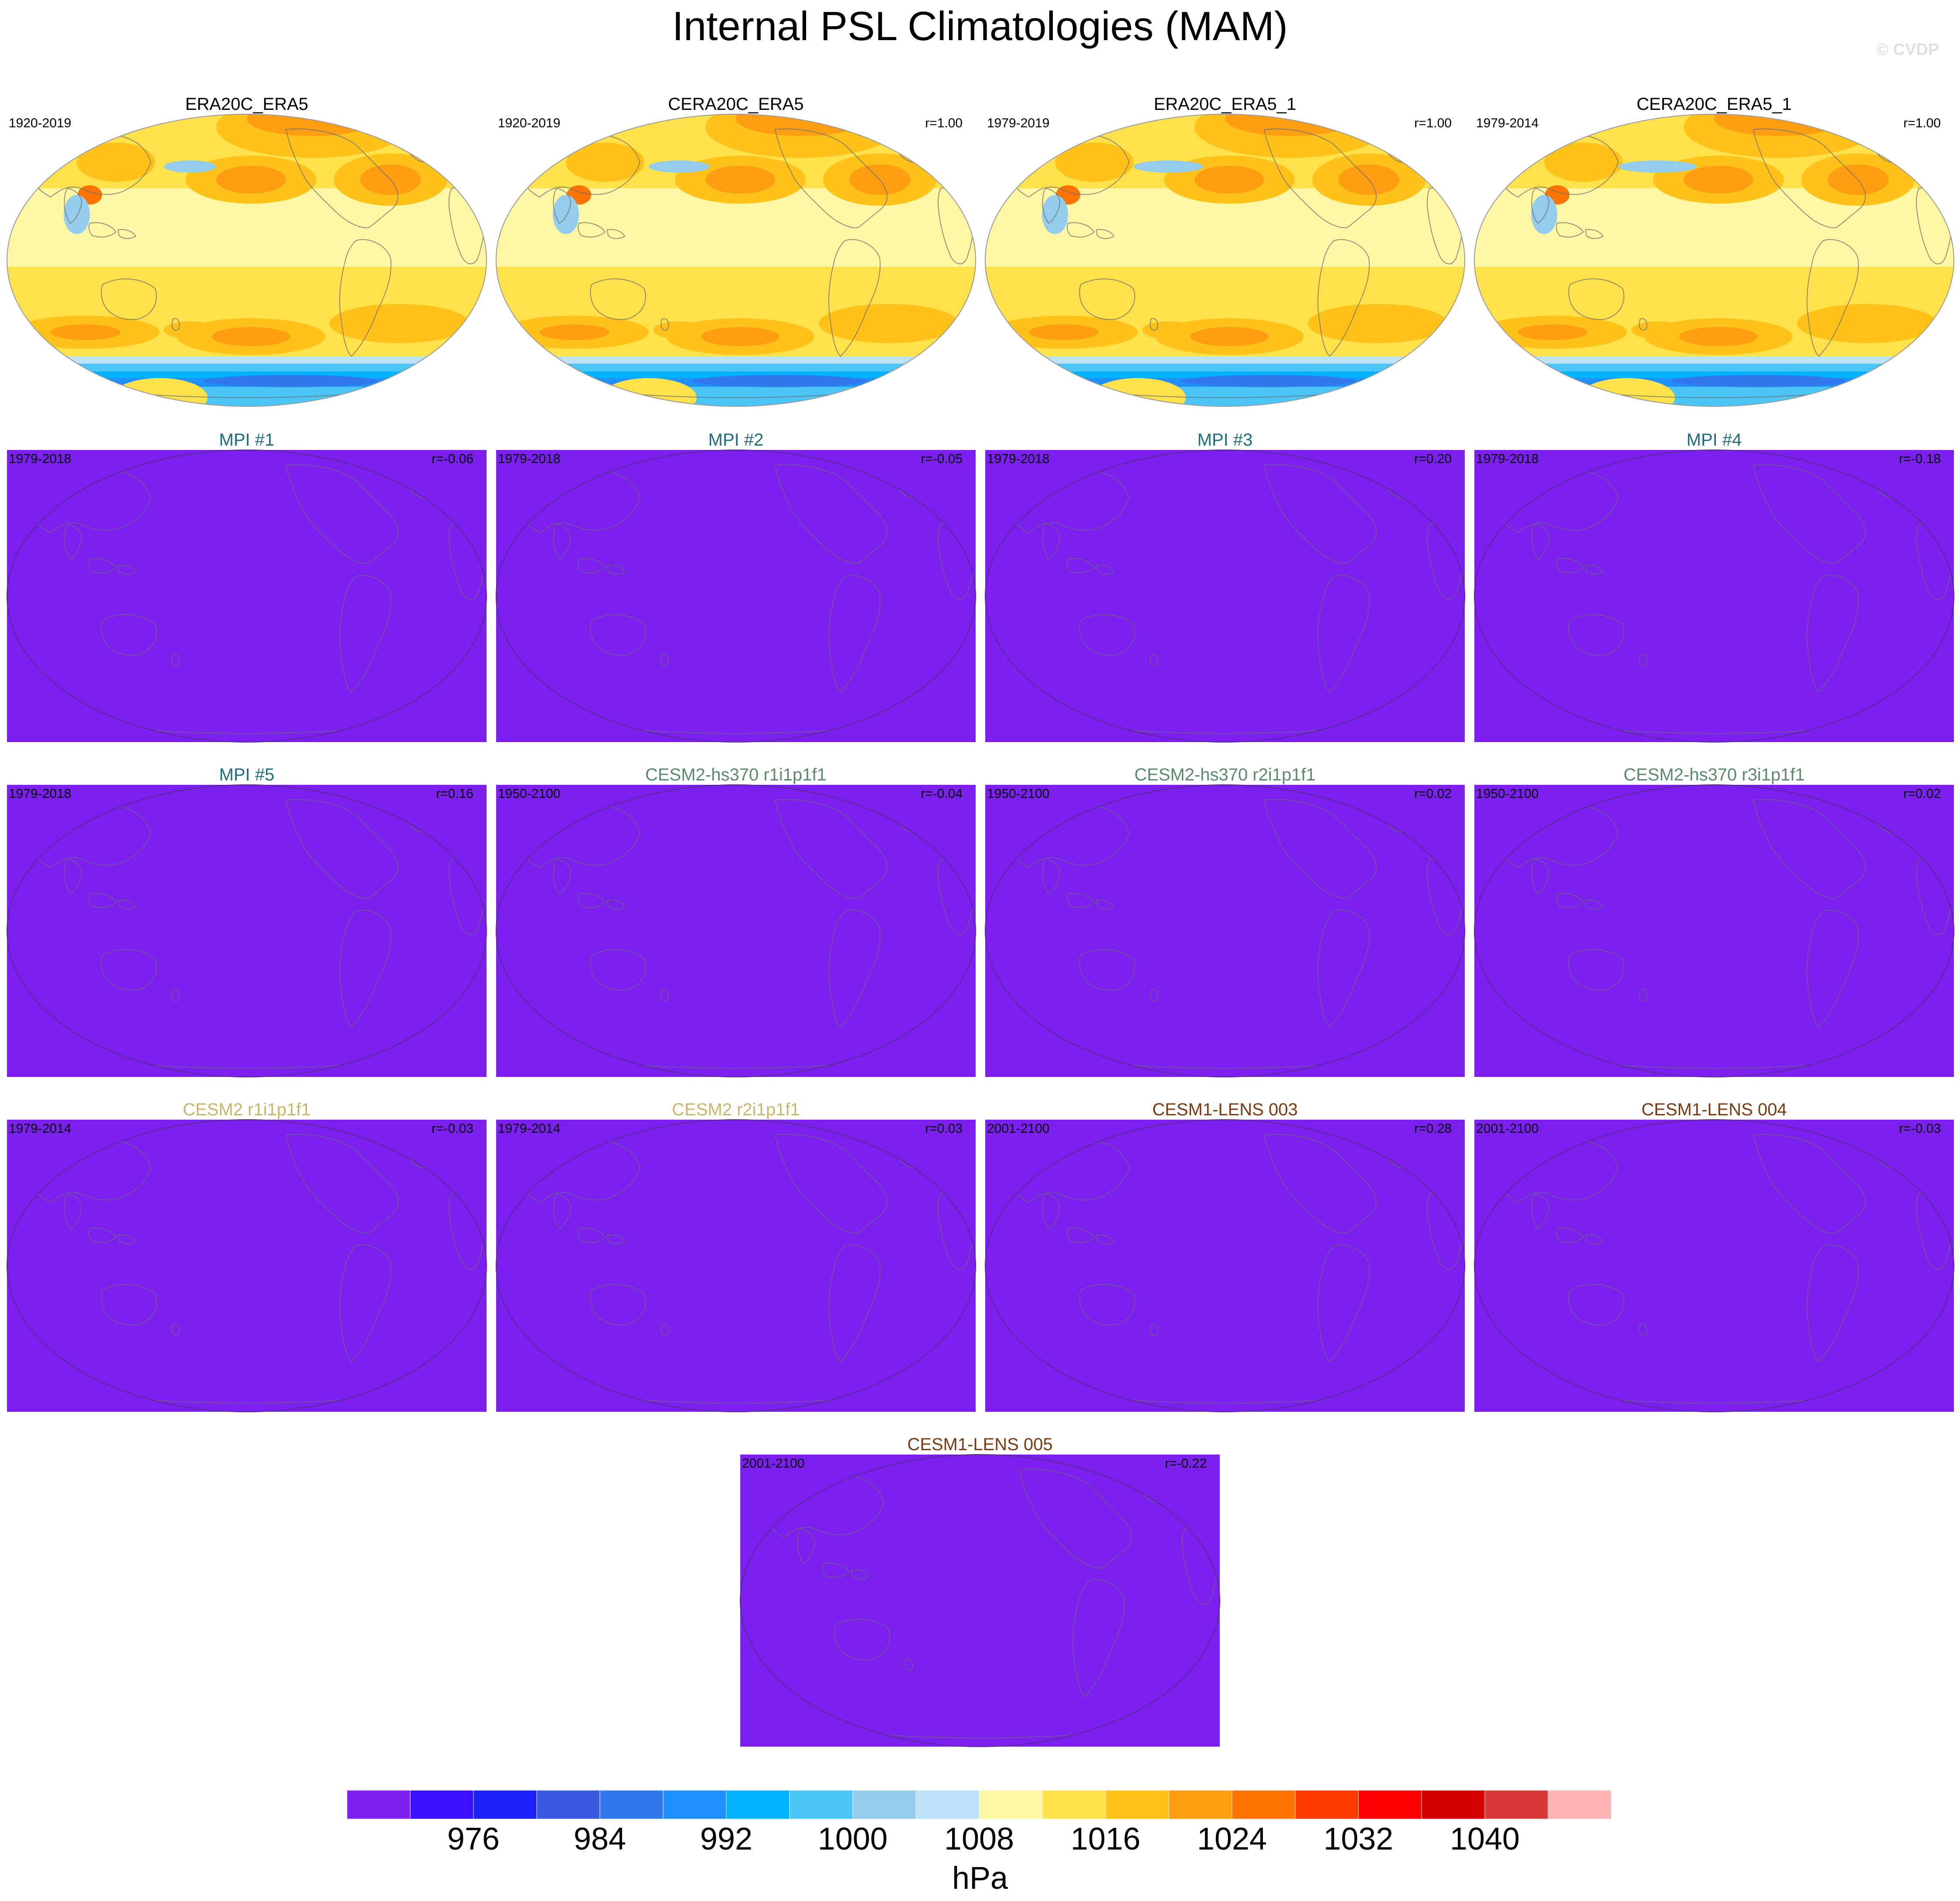 Image resolution: width=1960 pixels, height=1901 pixels. Describe the element at coordinates (979, 1839) in the screenshot. I see `colorbar-tick-label: 1008` at that location.